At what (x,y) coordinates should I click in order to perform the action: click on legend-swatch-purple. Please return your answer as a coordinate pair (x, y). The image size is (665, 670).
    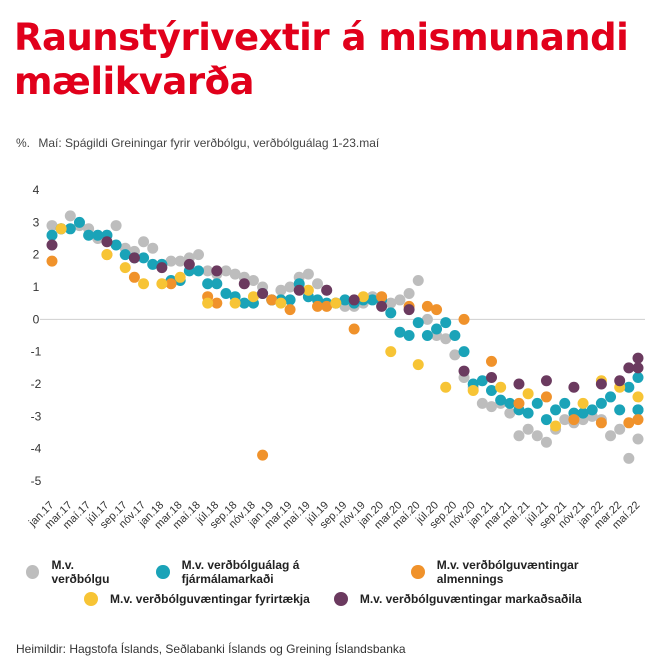
    Looking at the image, I should click on (340, 599).